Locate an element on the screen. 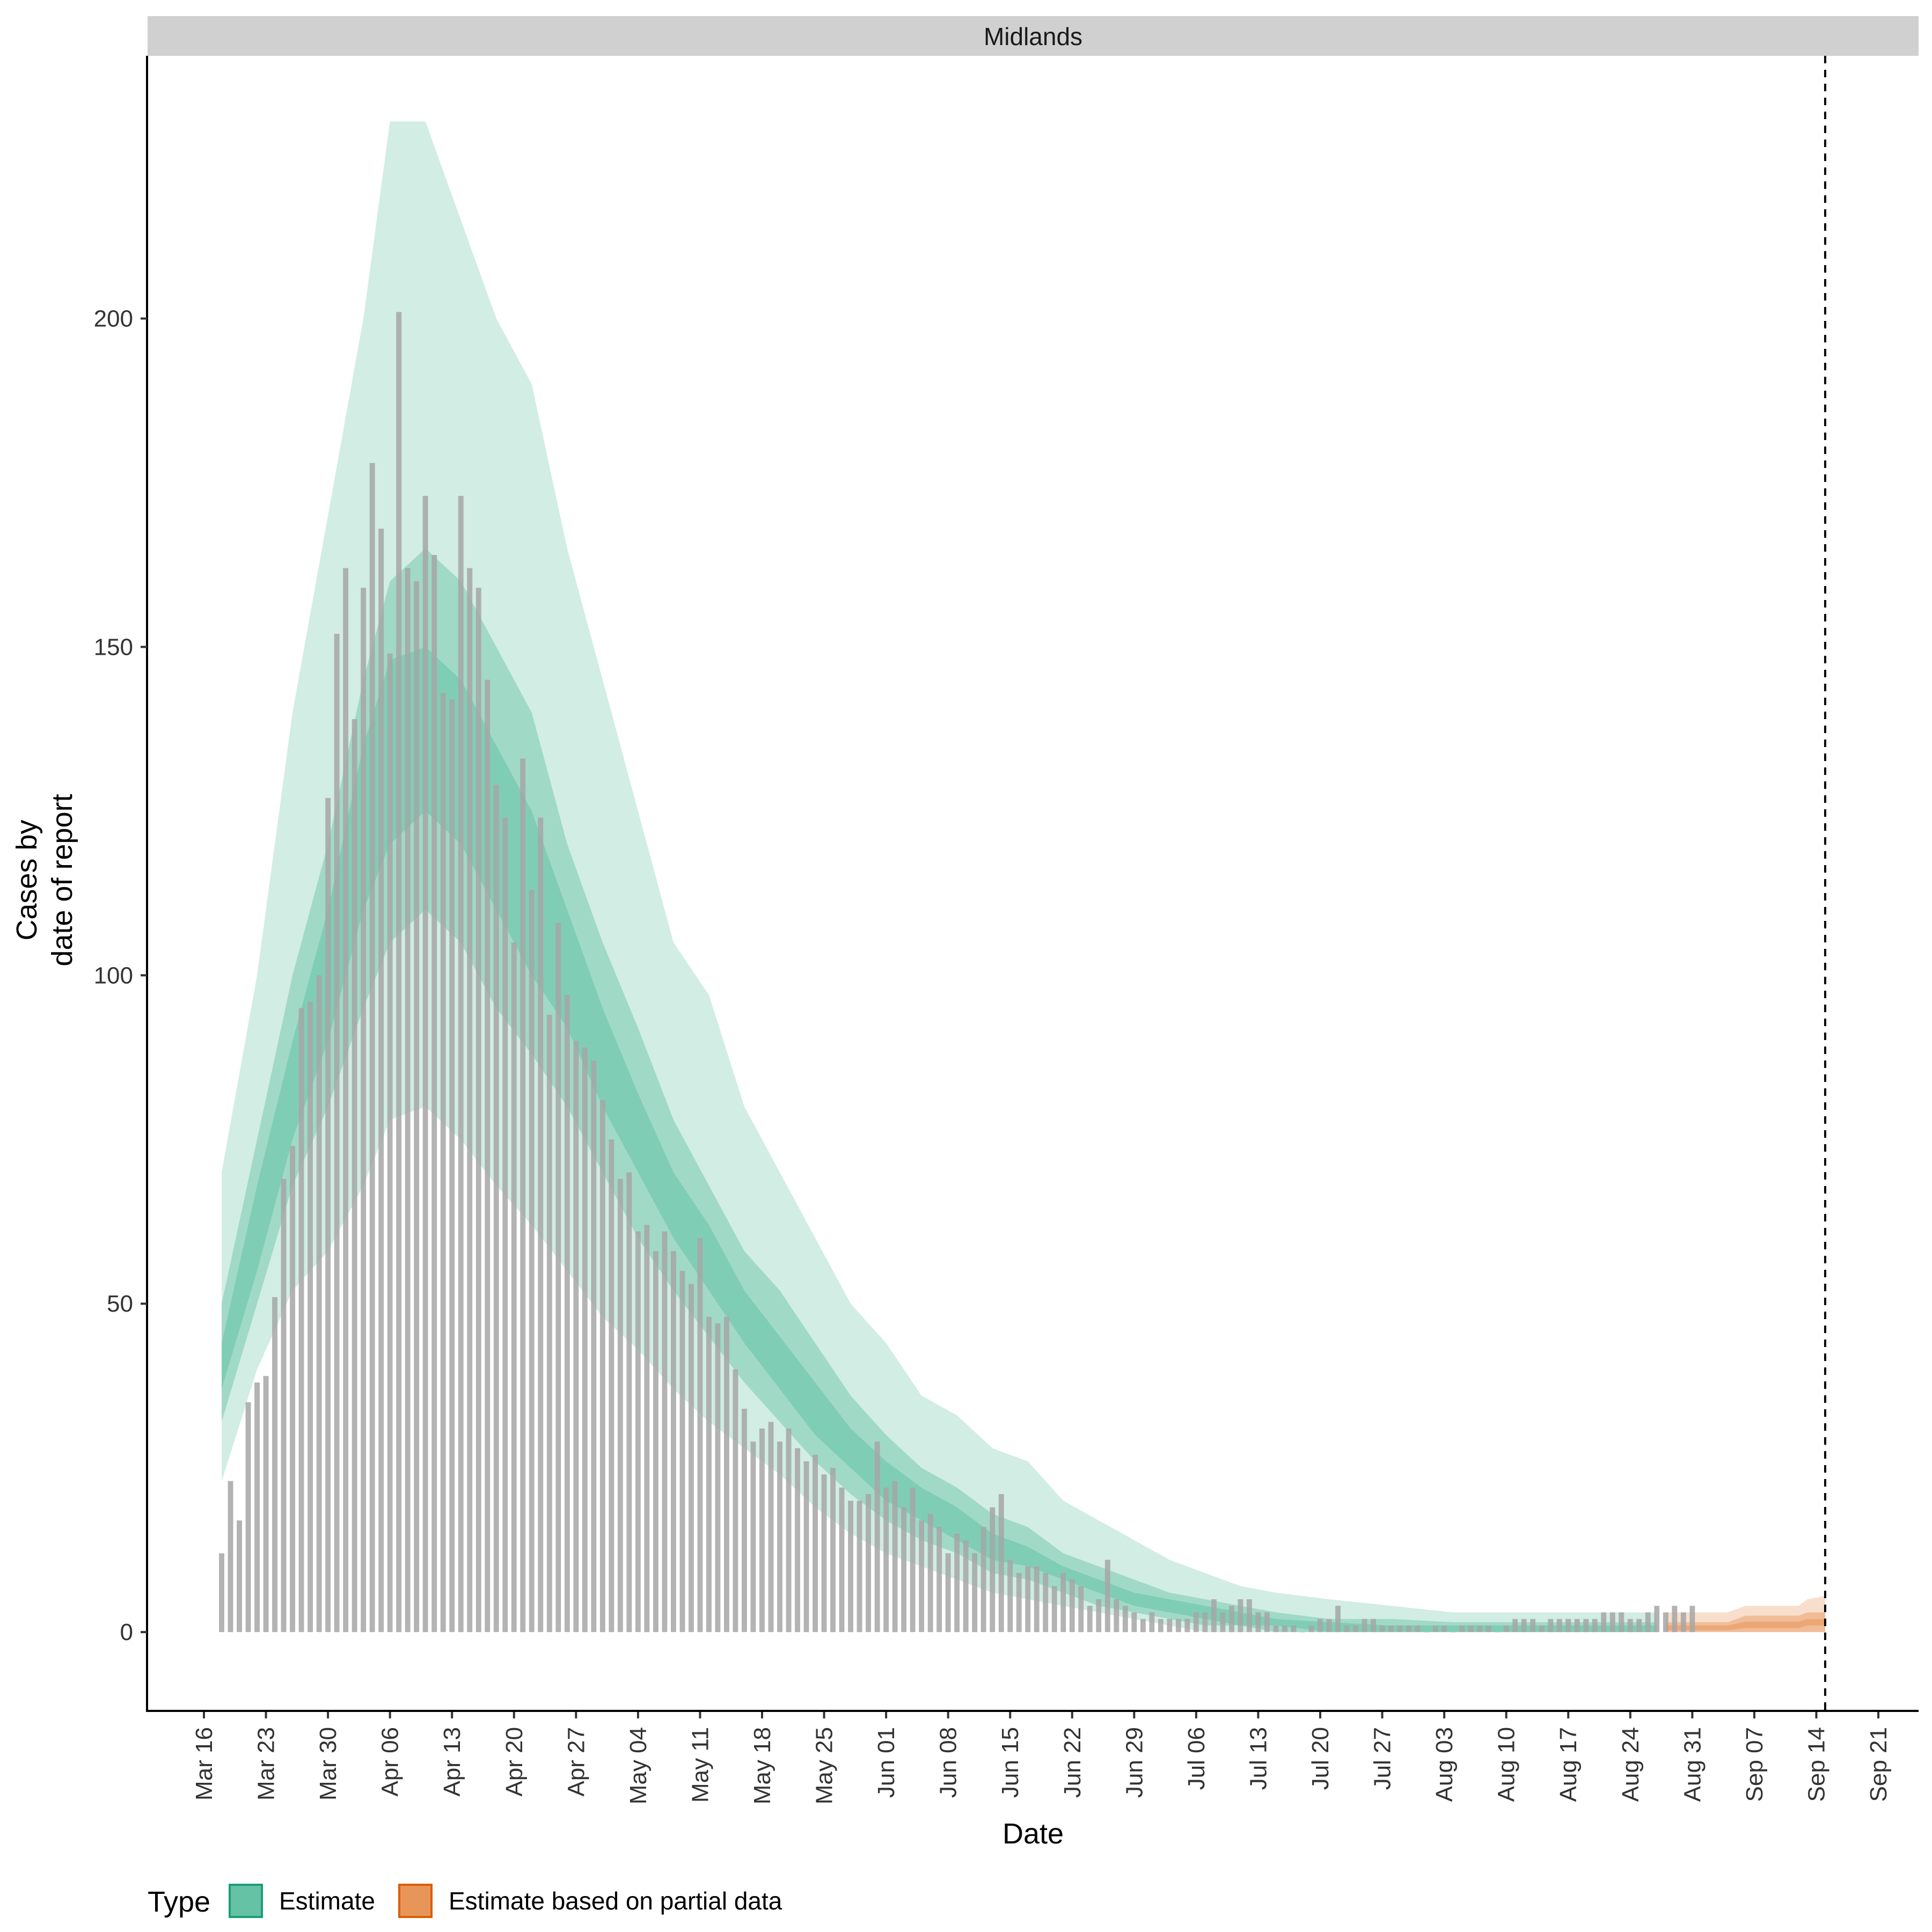 Image resolution: width=1932 pixels, height=1932 pixels. y-axis-ticks: 0 50 100 150 200 is located at coordinates (120, 975).